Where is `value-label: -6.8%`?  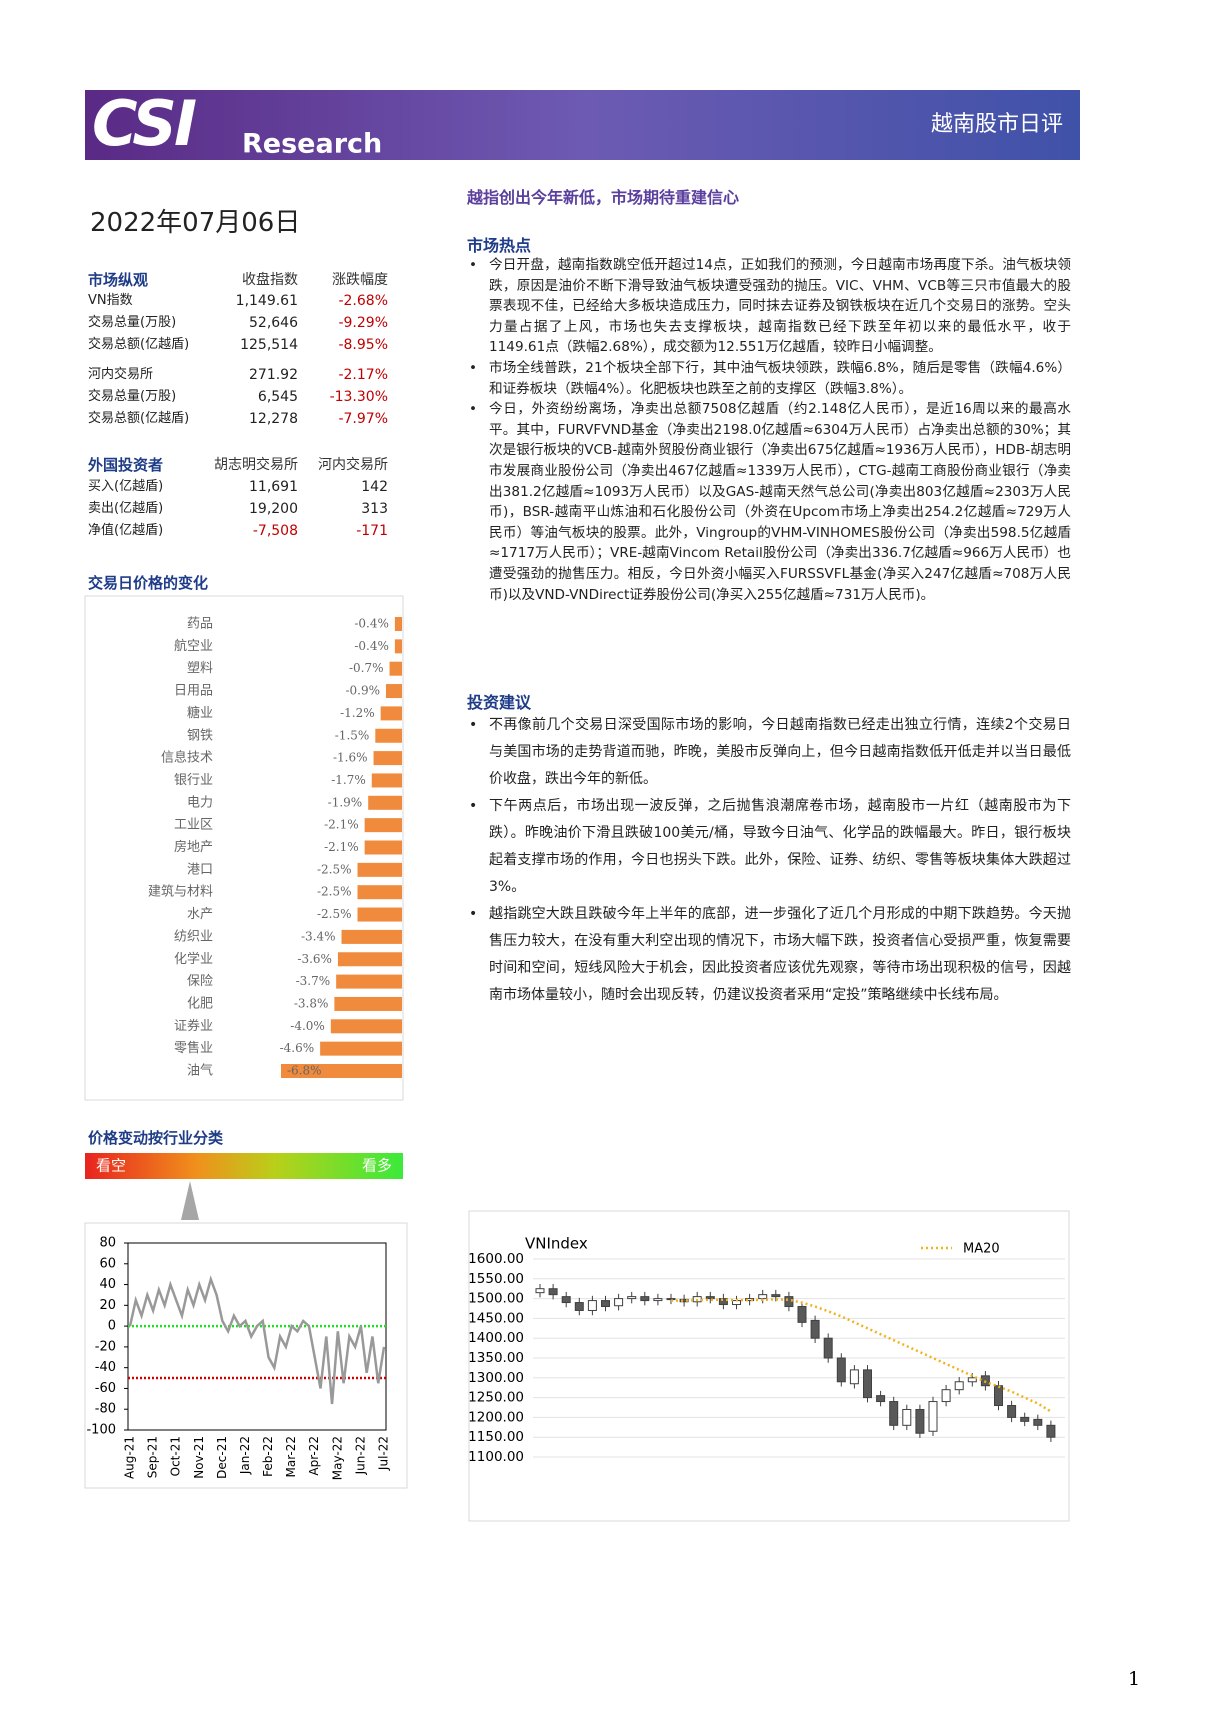
value-label: -6.8% is located at coordinates (304, 1071).